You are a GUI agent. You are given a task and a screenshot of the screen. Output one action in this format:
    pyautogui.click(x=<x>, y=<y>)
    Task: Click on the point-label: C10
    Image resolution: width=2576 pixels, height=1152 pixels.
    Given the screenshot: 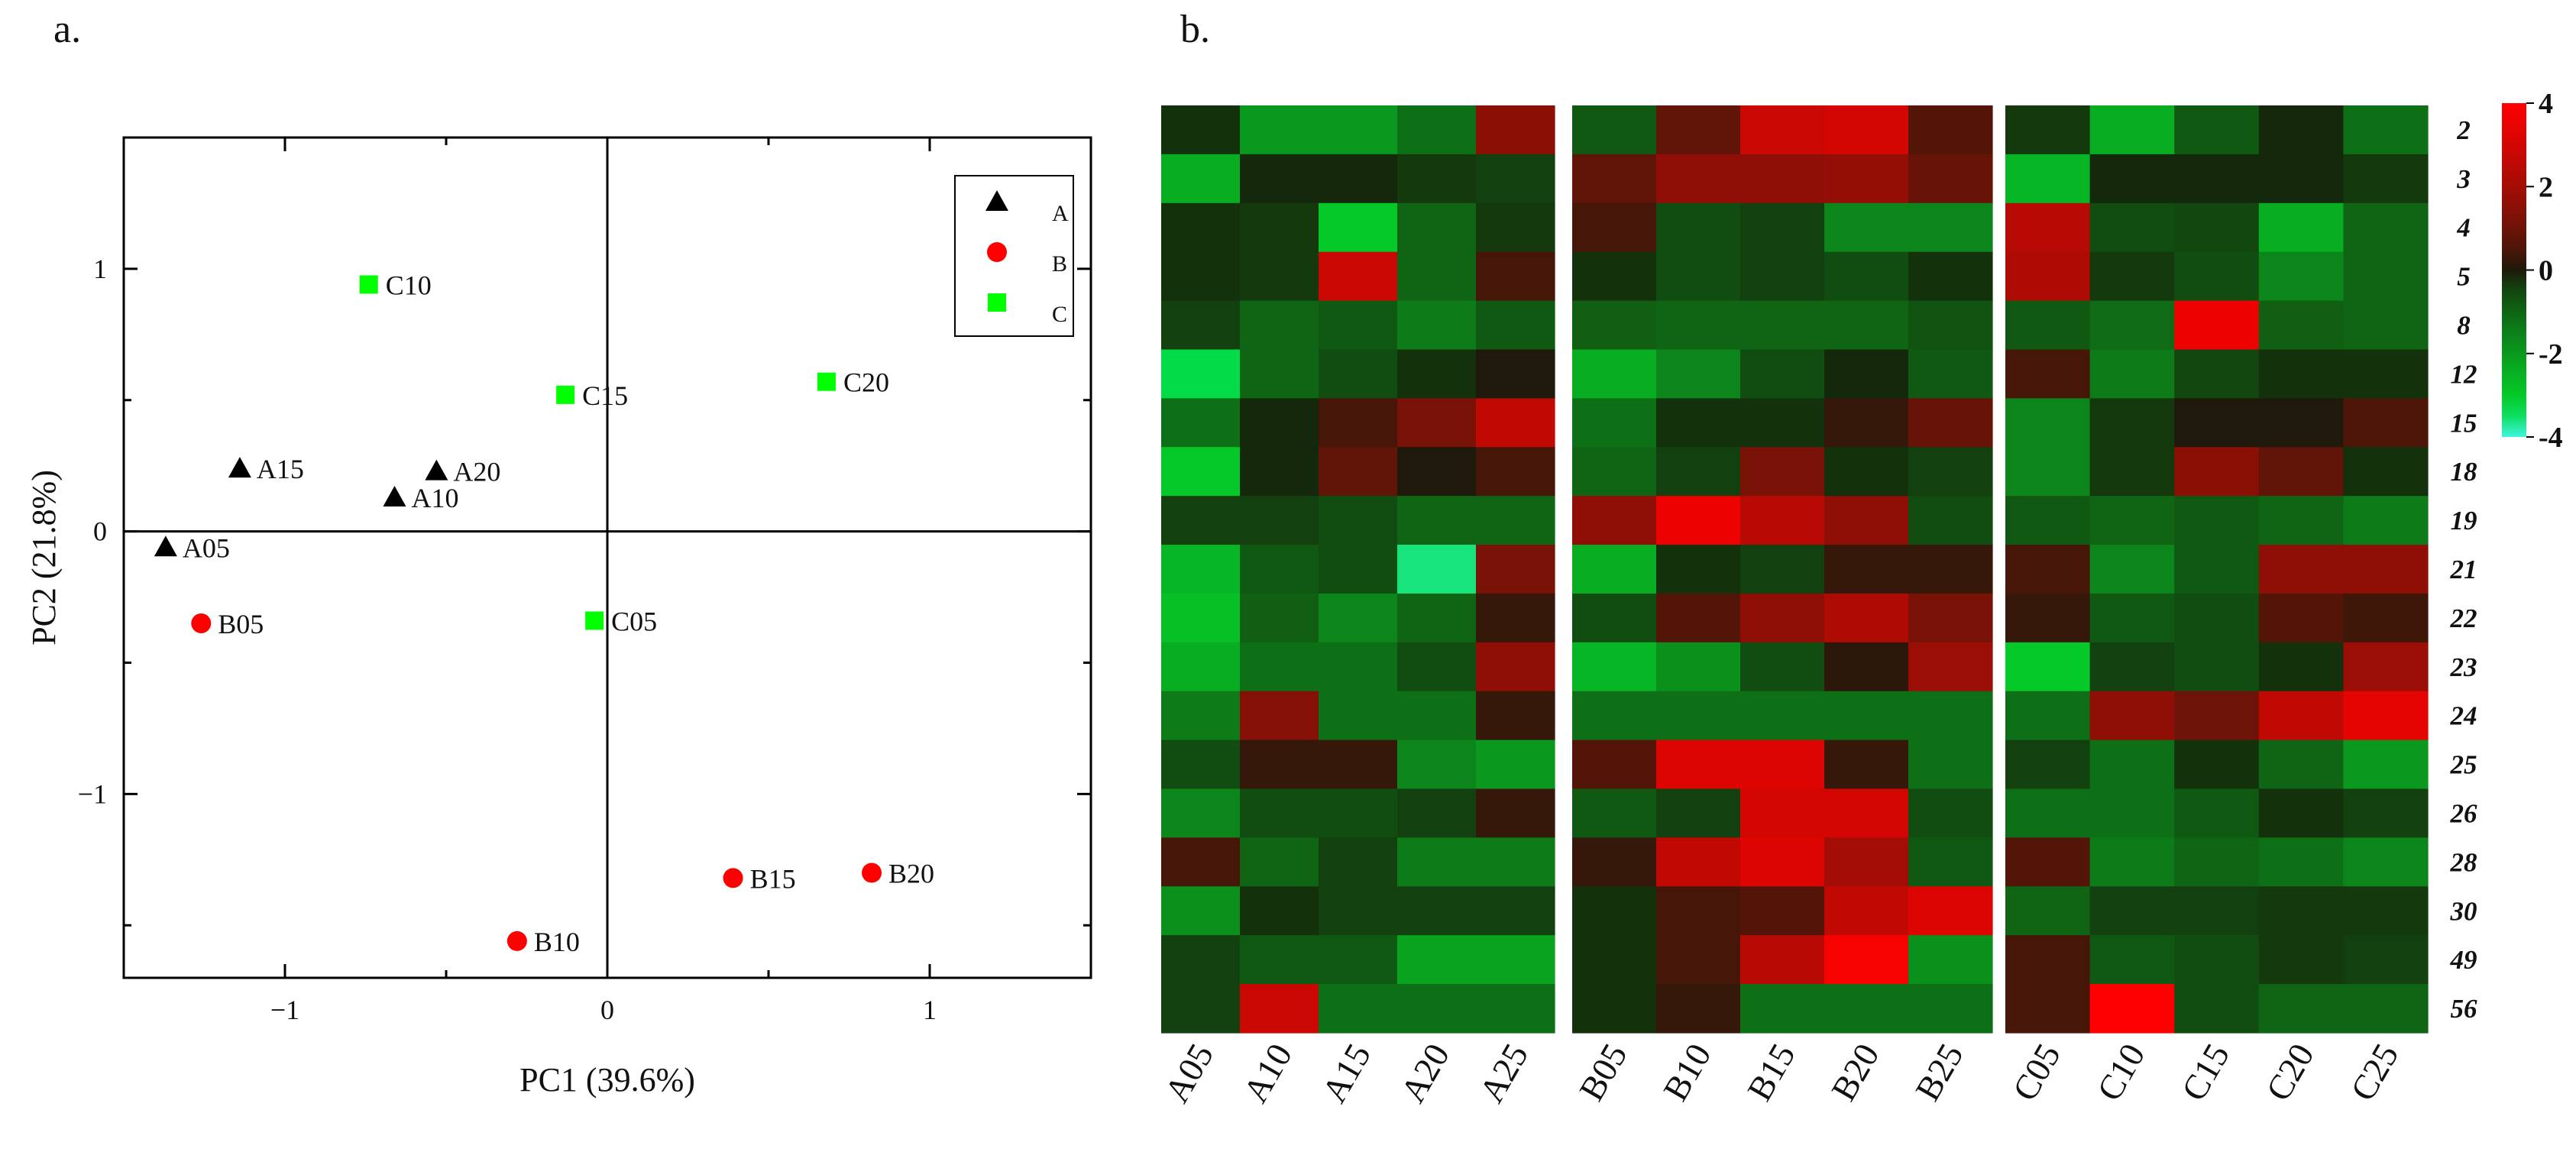 What is the action you would take?
    pyautogui.click(x=409, y=285)
    